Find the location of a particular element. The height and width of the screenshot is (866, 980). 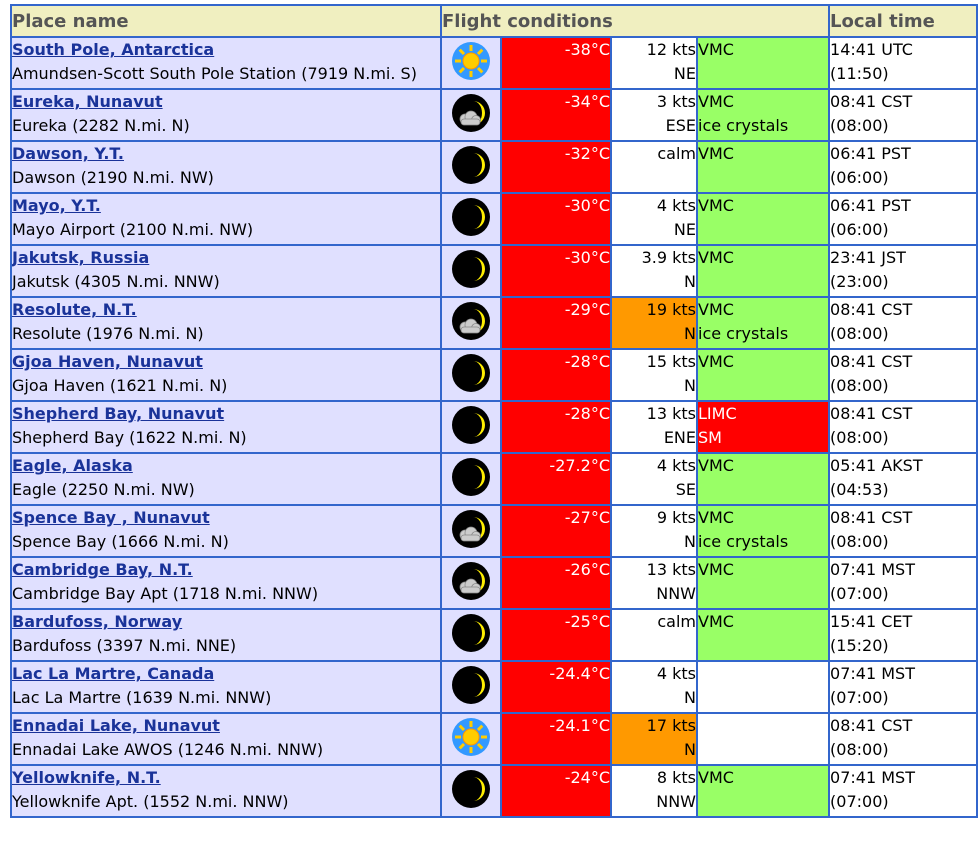

place-link: Ennadai Lake, Nunavut is located at coordinates (116, 725).